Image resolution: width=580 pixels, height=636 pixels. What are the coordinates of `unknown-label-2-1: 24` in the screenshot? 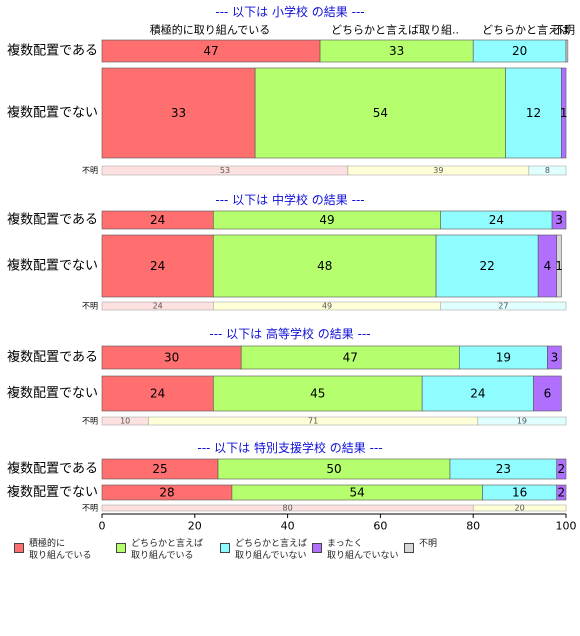 It's located at (158, 306).